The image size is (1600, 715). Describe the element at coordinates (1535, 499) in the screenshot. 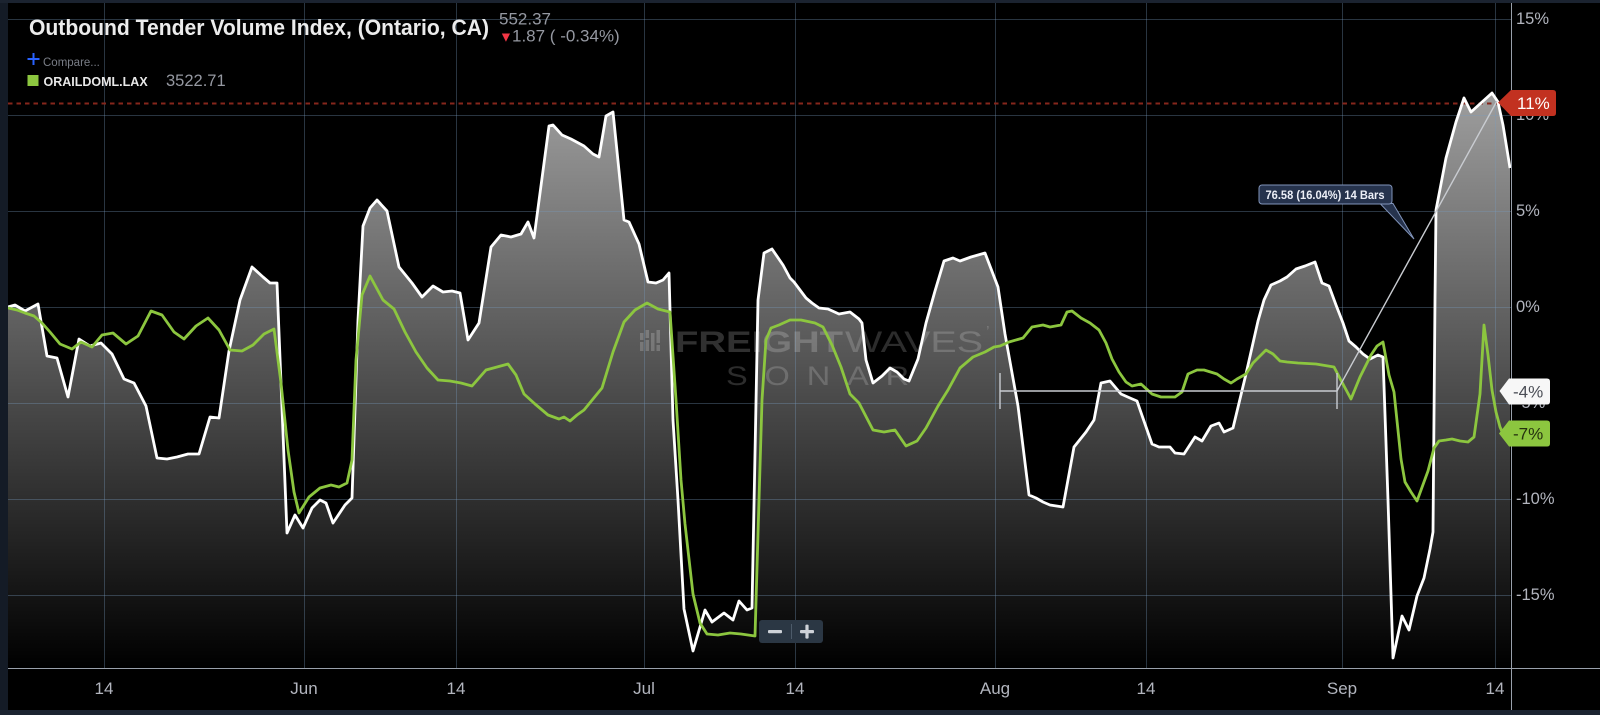

I see `svg-text: -10%` at that location.